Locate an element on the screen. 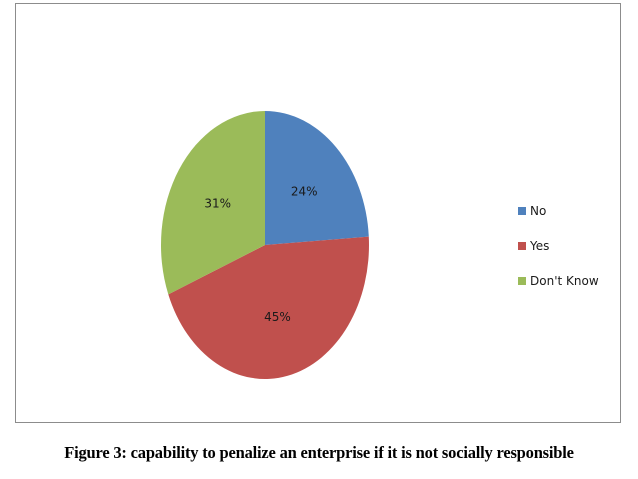 This screenshot has width=638, height=479. legend-item-no: No is located at coordinates (558, 211).